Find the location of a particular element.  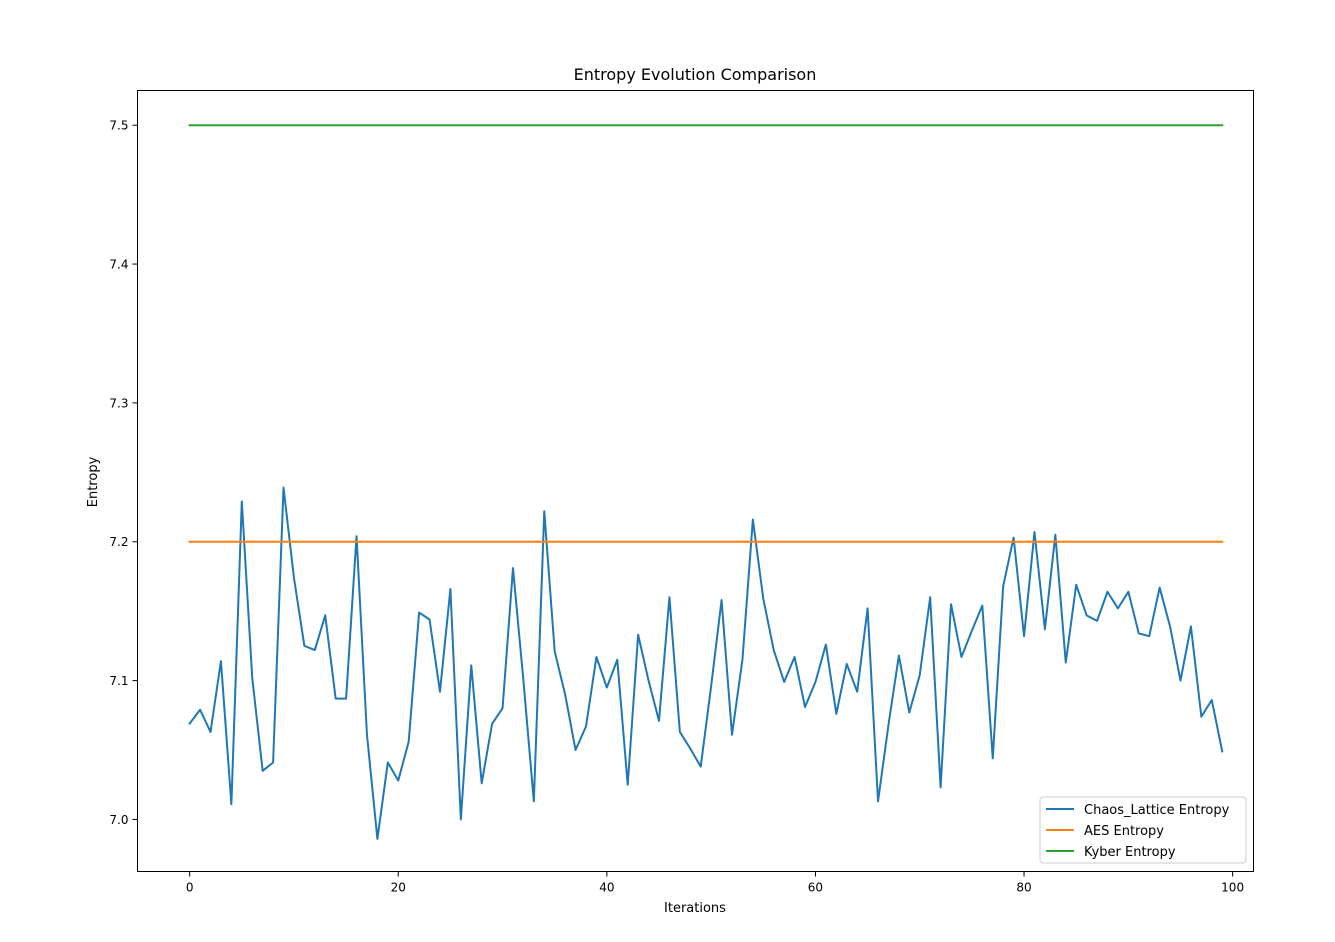

x-tick-label: 20 is located at coordinates (398, 888).